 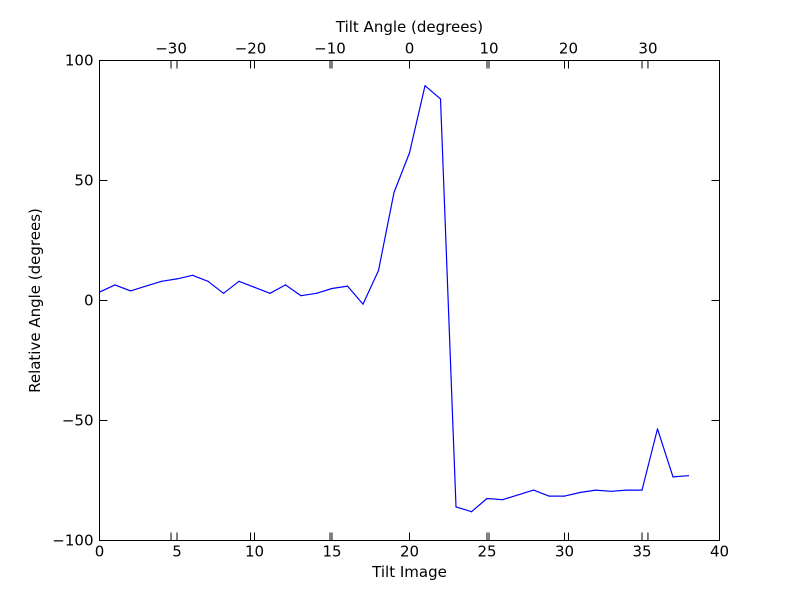 I want to click on x-tick-label: 35, so click(x=641, y=552).